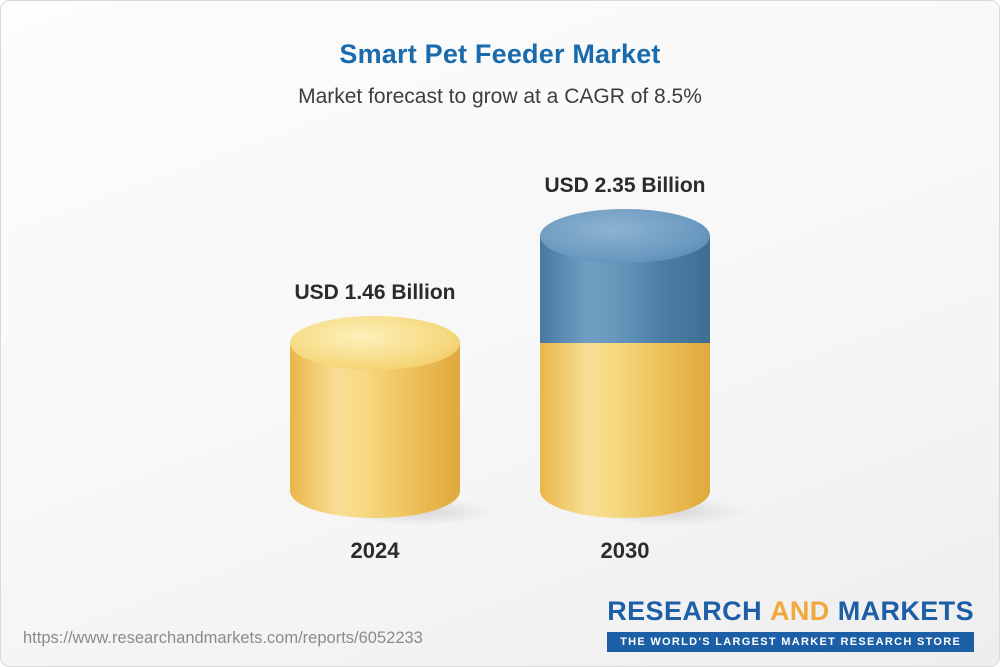 Image resolution: width=1000 pixels, height=667 pixels. I want to click on logo-wordmark: RESEARCH AND MARKETS, so click(790, 611).